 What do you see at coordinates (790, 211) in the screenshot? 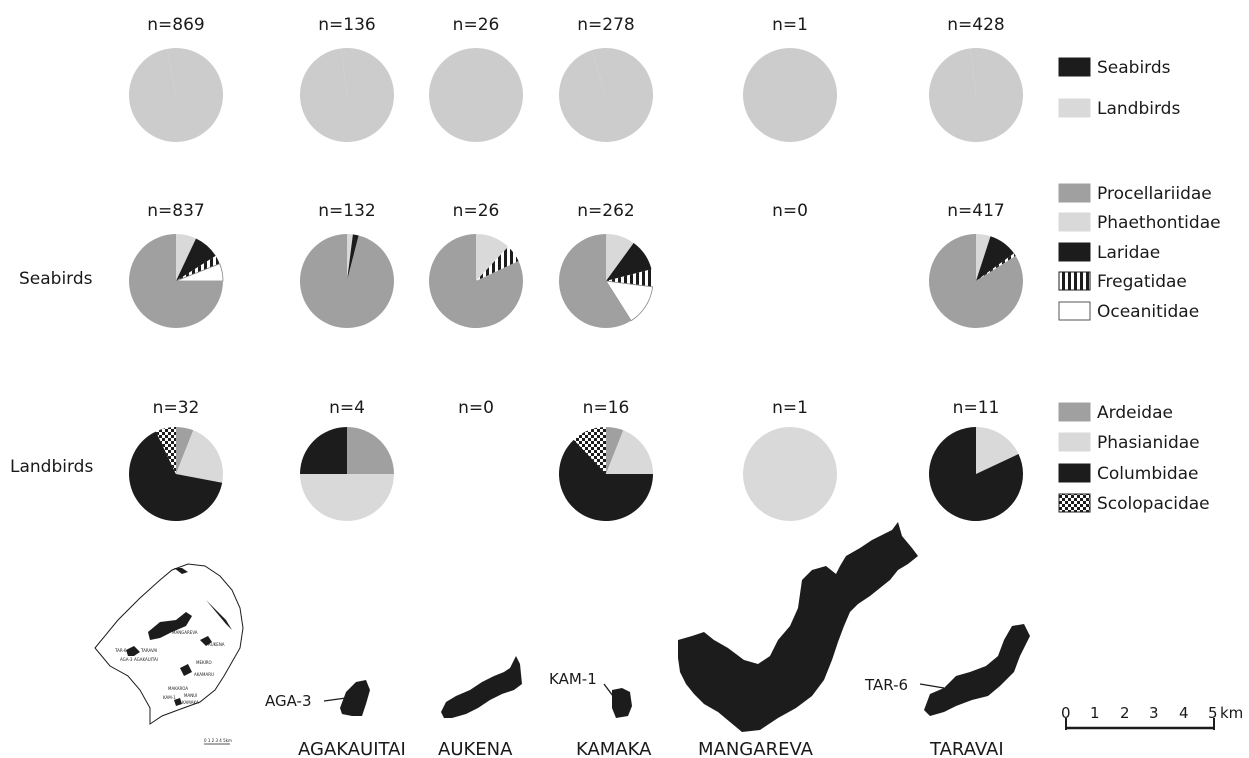
I see `n-label-row2-col5: n=0` at bounding box center [790, 211].